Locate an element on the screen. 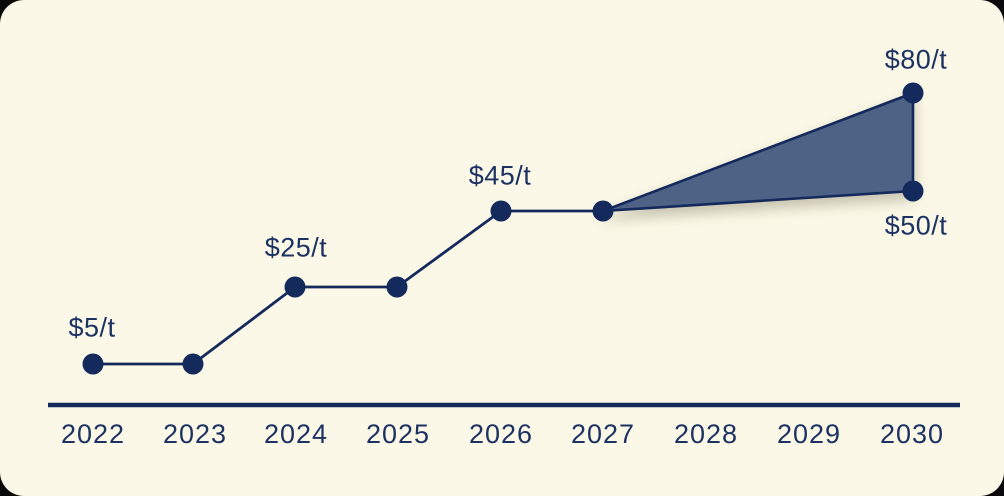 This screenshot has width=1004, height=496. data-point-2027 is located at coordinates (603, 211).